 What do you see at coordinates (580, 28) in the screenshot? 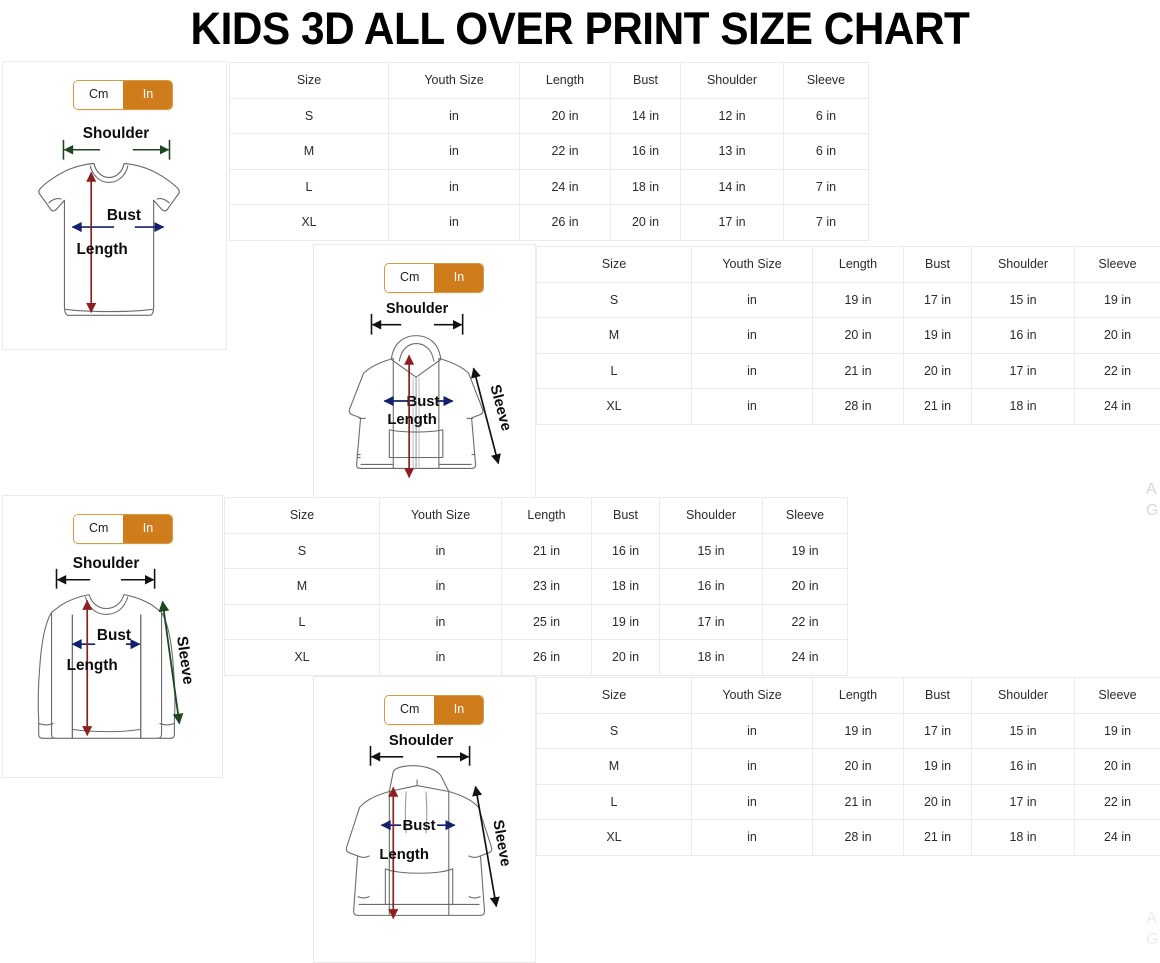
I see `page-title: KIDS 3D ALL OVER PRINT SIZE CHART` at bounding box center [580, 28].